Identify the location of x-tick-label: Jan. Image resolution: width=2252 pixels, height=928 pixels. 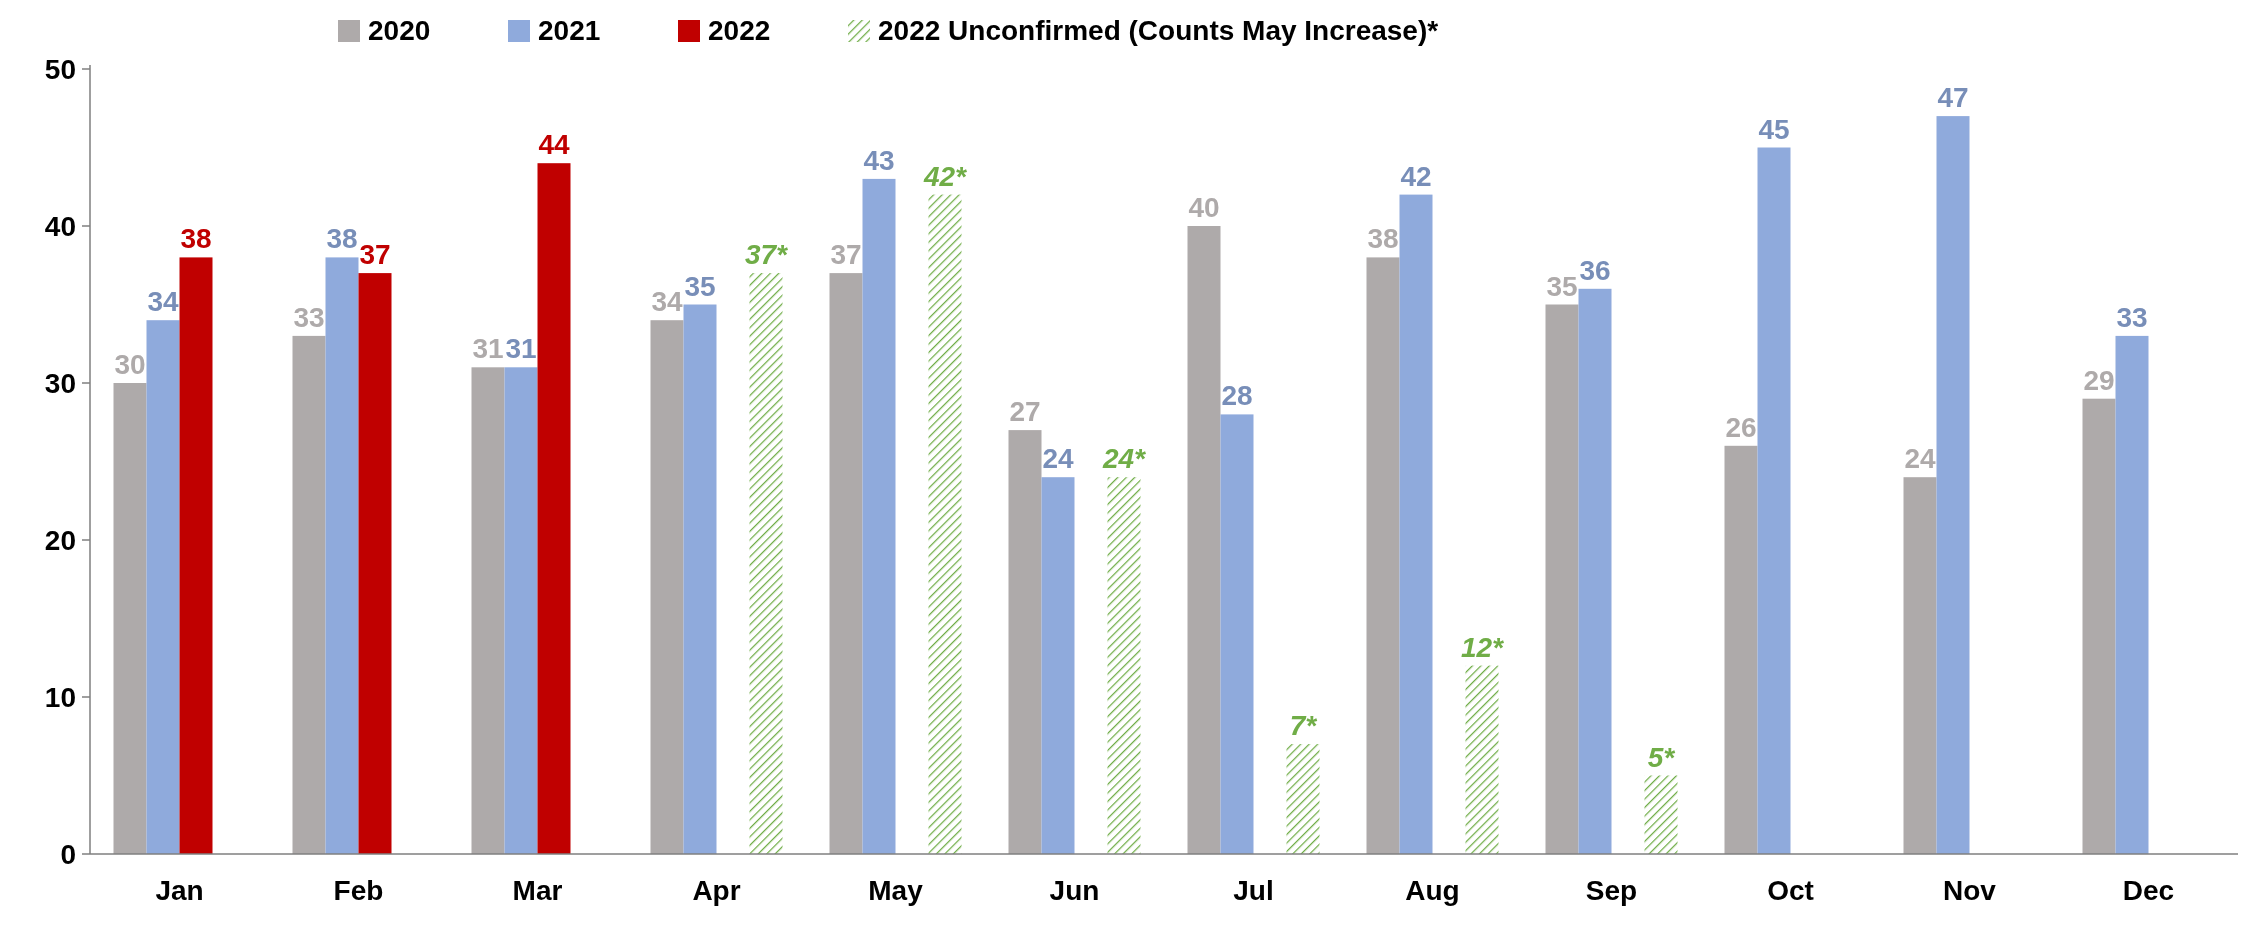
(179, 890).